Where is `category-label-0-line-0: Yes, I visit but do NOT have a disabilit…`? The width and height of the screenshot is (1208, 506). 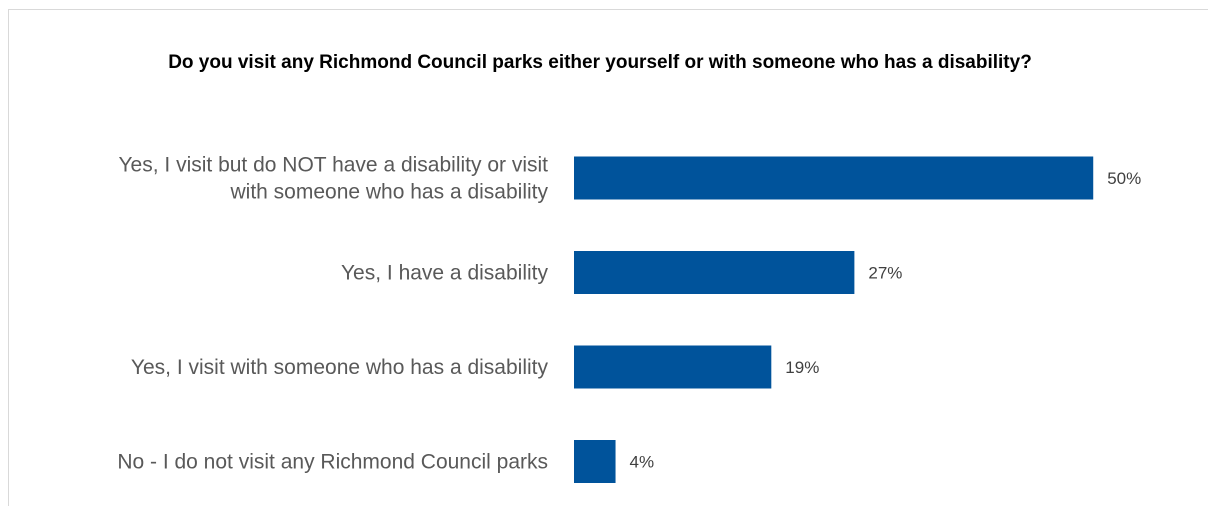
category-label-0-line-0: Yes, I visit but do NOT have a disabilit… is located at coordinates (333, 165).